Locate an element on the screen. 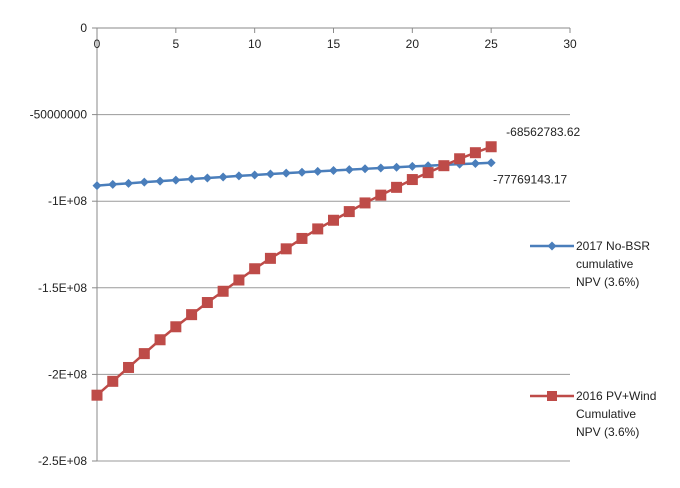  x-tick-label: 15 is located at coordinates (334, 44).